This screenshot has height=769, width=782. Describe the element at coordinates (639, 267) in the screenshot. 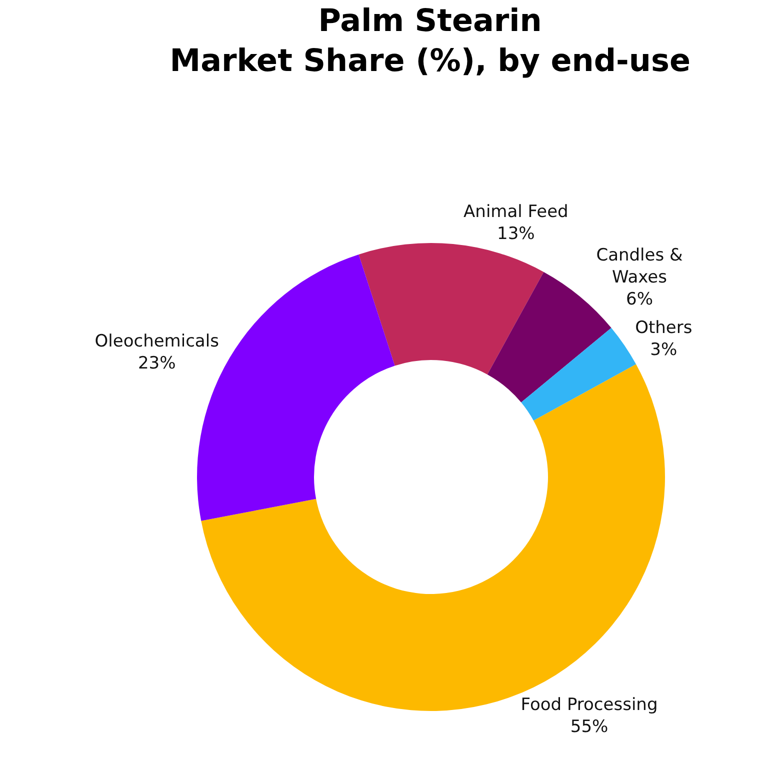

I see `slice-label: Candles & Waxes` at that location.